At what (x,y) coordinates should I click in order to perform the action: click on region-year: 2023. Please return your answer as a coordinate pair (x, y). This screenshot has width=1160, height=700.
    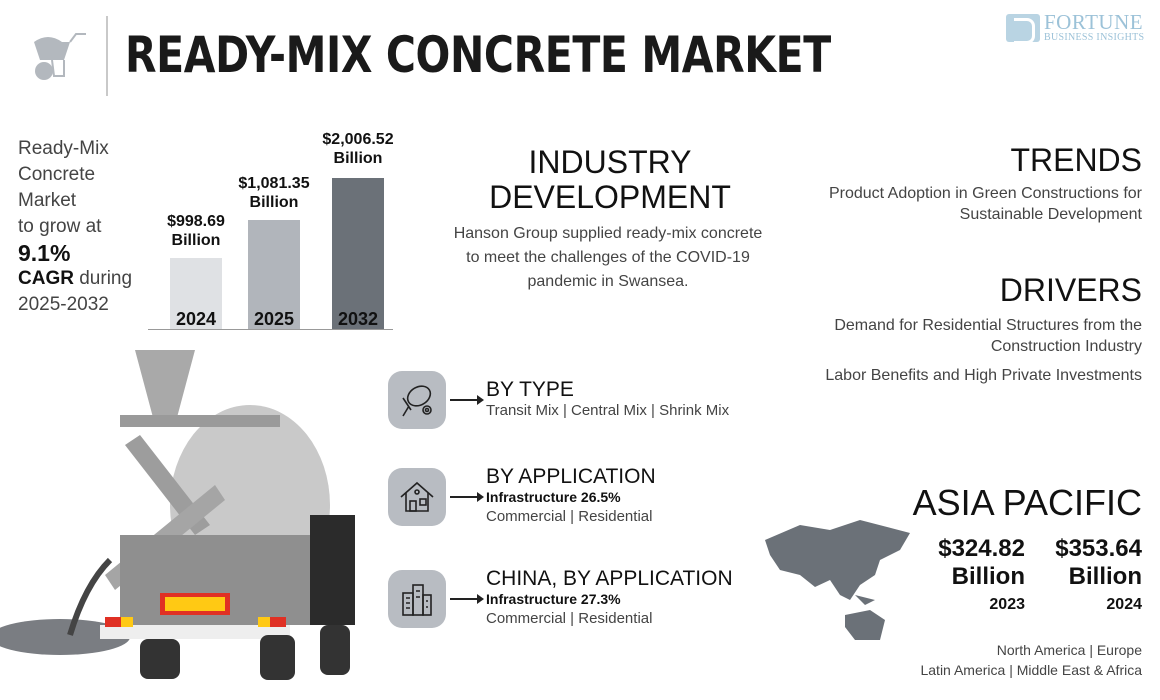
    Looking at the image, I should click on (1007, 604).